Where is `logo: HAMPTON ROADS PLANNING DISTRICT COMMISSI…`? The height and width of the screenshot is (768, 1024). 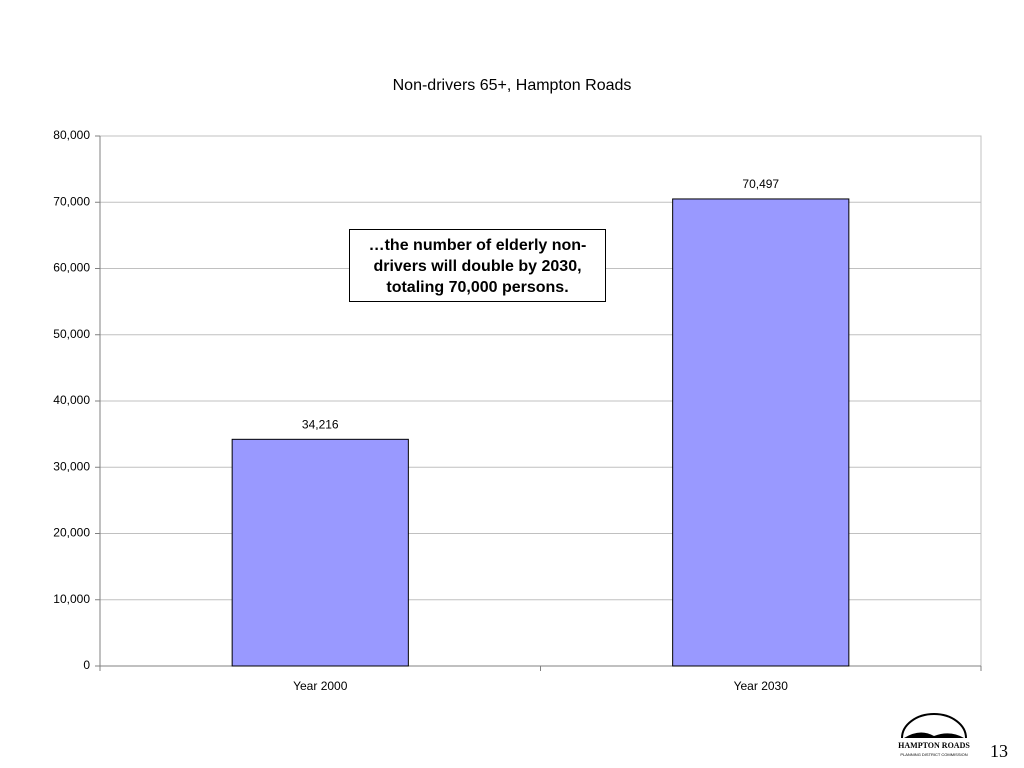
logo: HAMPTON ROADS PLANNING DISTRICT COMMISSI… is located at coordinates (934, 735).